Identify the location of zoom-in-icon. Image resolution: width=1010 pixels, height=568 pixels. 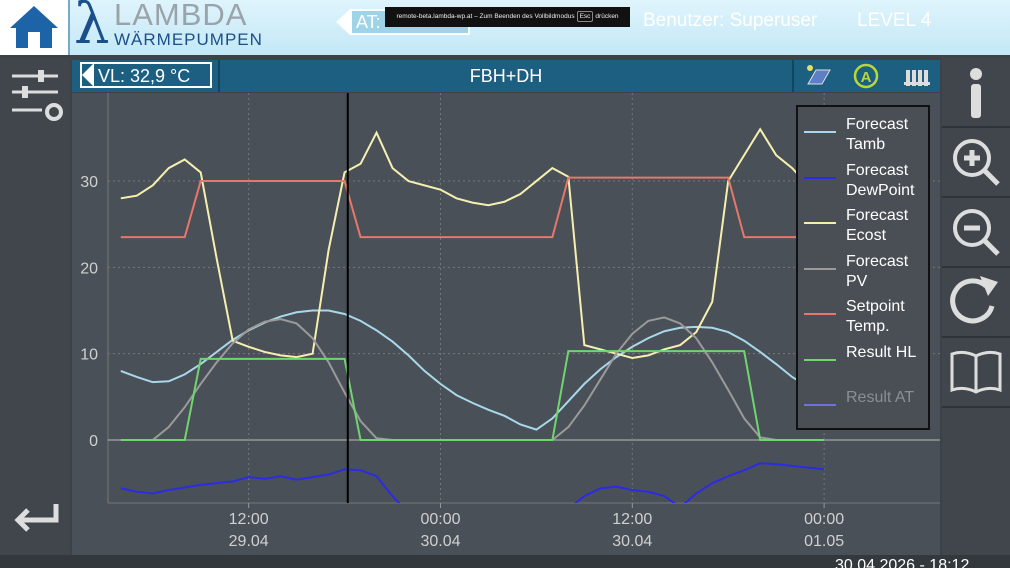
(976, 162).